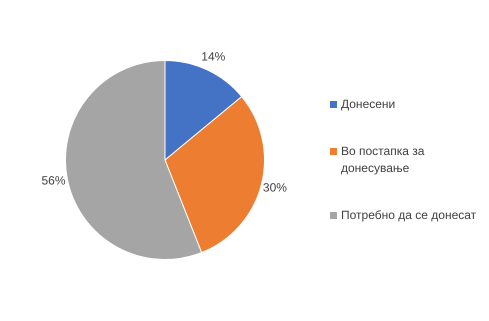 The height and width of the screenshot is (321, 489). What do you see at coordinates (368, 104) in the screenshot?
I see `legend-label: Донесени` at bounding box center [368, 104].